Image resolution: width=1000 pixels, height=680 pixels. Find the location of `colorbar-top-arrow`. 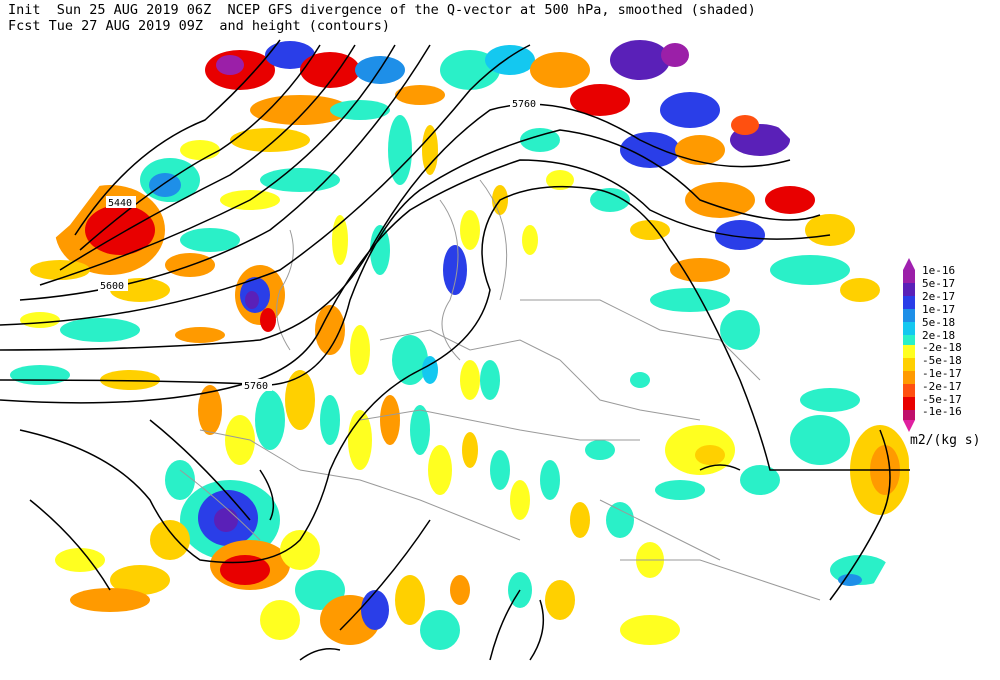

colorbar-top-arrow is located at coordinates (909, 264).